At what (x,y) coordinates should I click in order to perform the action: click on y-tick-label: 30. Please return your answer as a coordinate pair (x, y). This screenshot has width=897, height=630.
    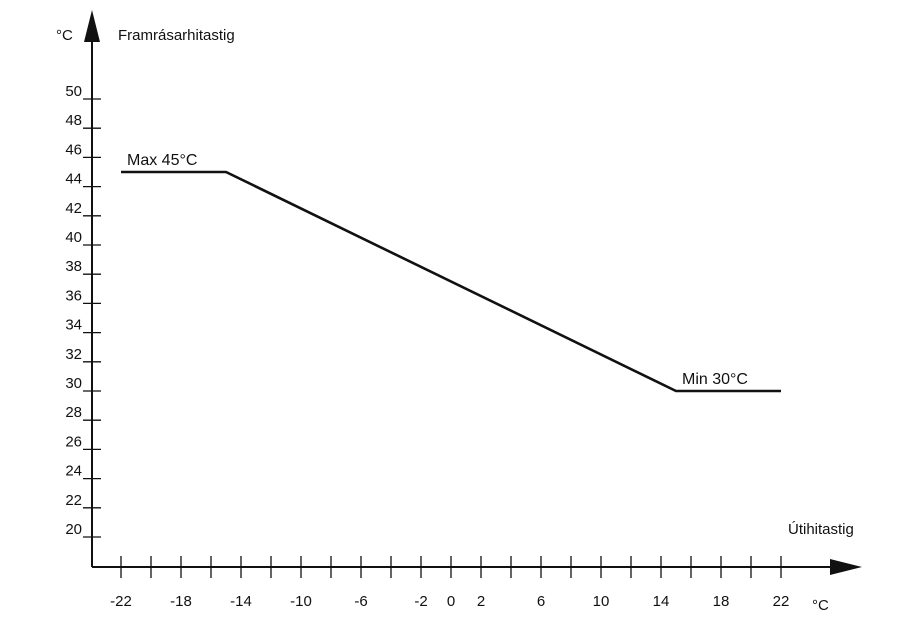
    Looking at the image, I should click on (73, 383).